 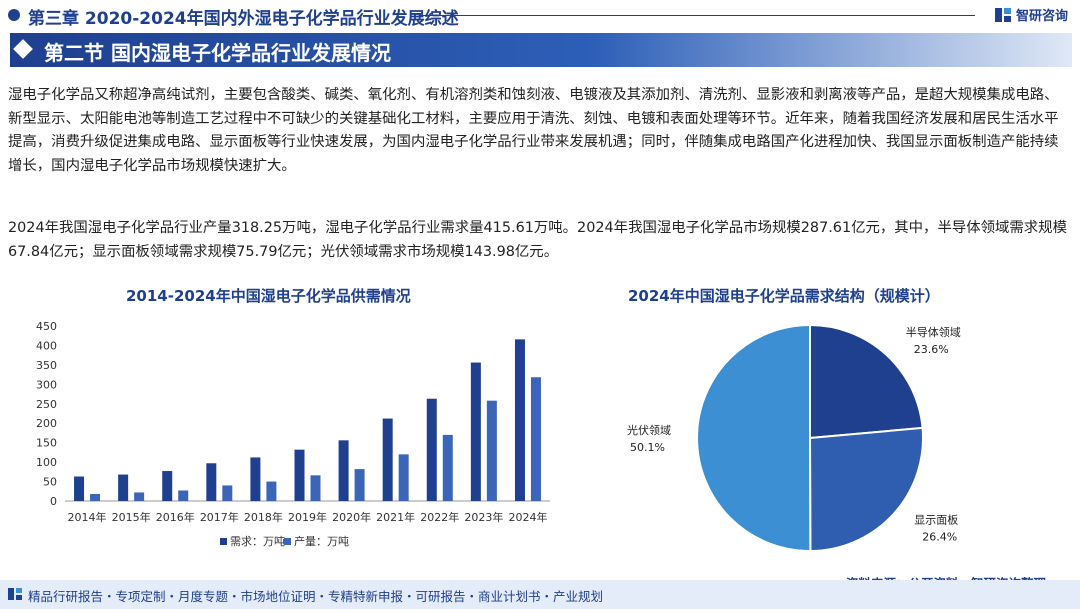 I want to click on x-tick-label: 2014年, so click(x=87, y=517).